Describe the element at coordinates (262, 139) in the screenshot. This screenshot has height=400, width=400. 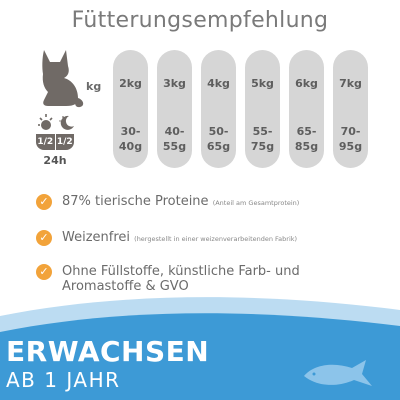
I see `daily-amount: 55- 75g` at that location.